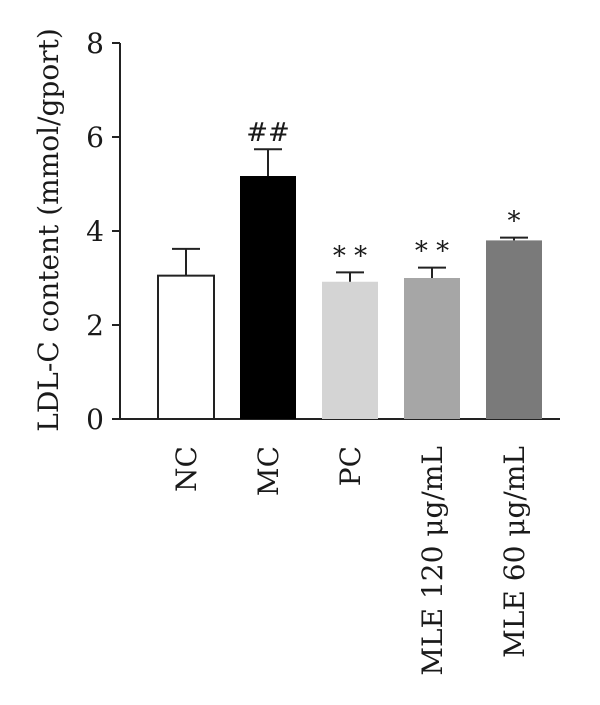  I want to click on error-bars, so click(350, 215).